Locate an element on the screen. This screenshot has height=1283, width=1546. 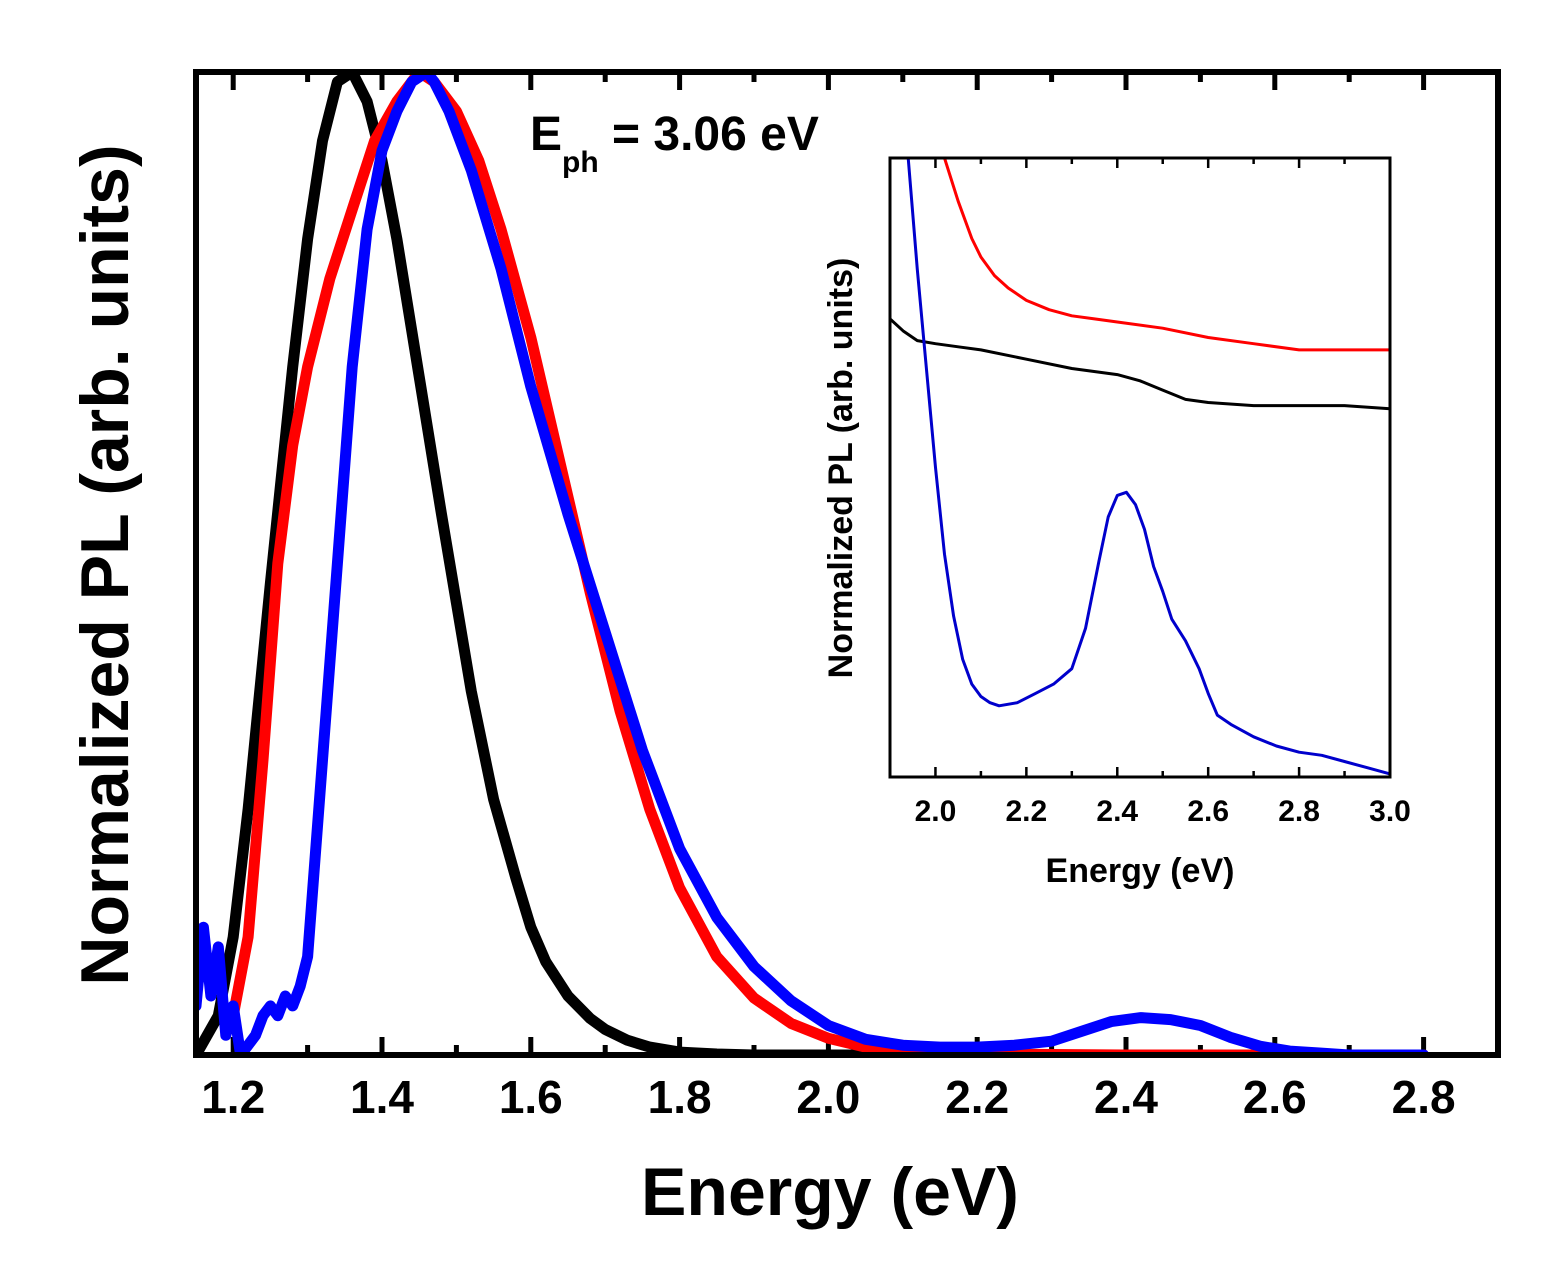
annotation-main: E is located at coordinates (546, 134).